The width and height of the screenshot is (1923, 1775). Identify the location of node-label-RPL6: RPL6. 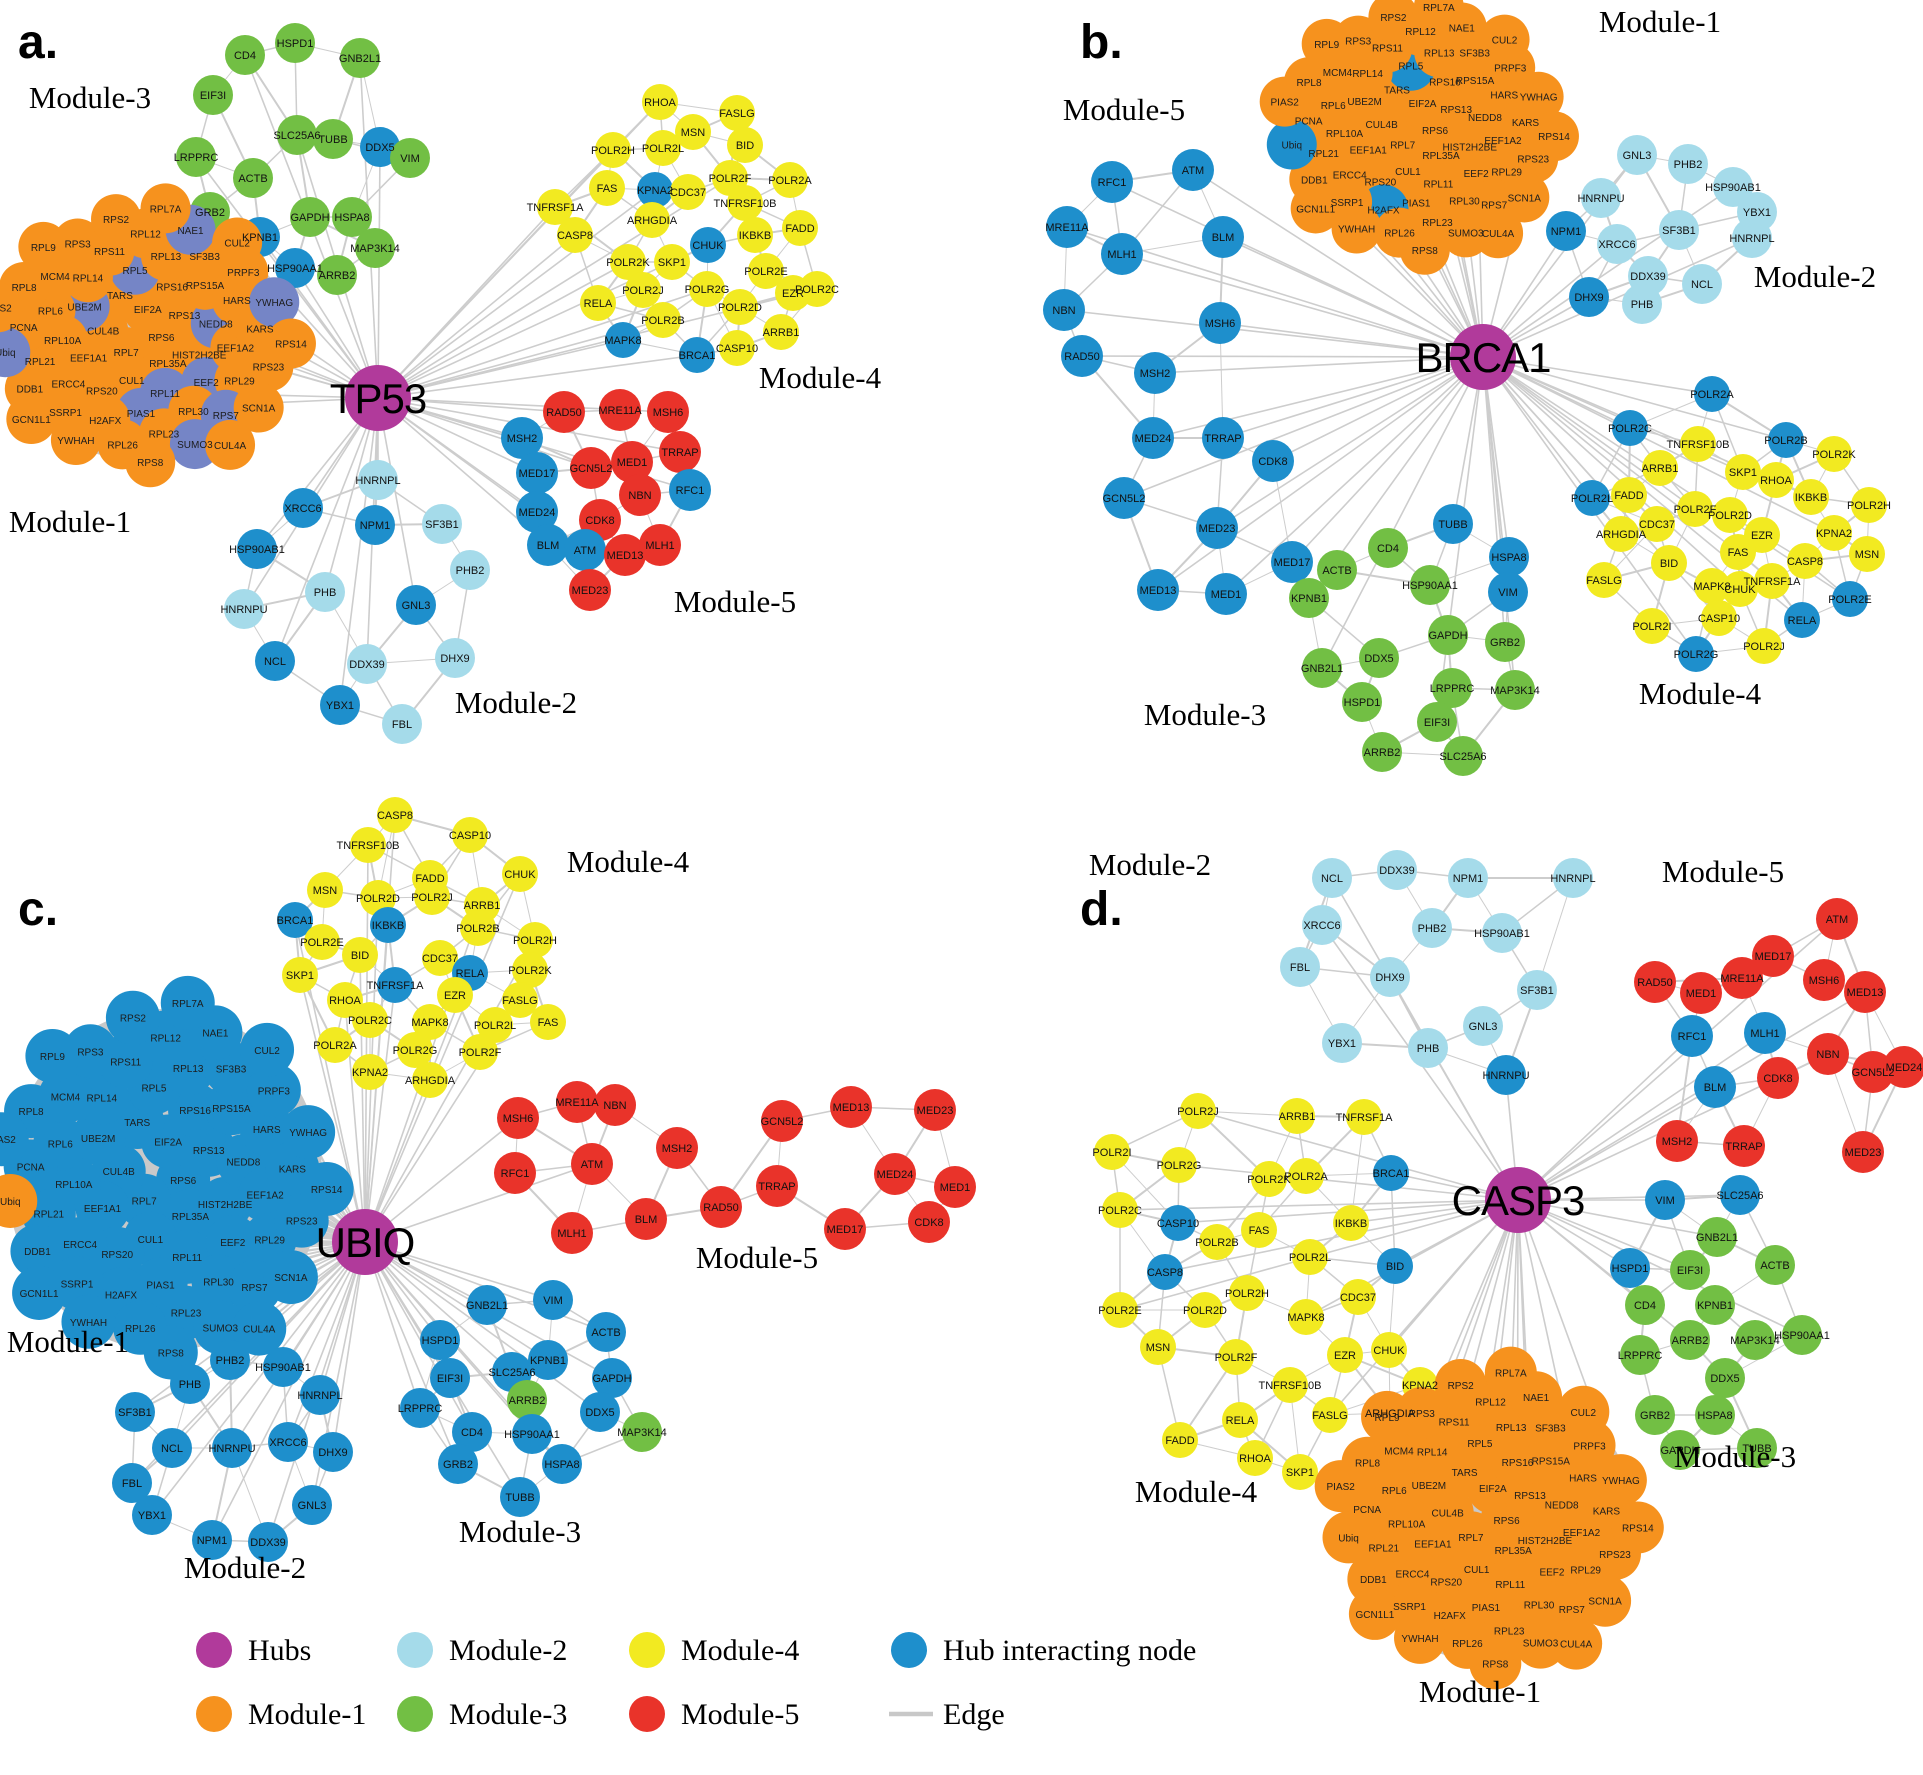
(1394, 1491).